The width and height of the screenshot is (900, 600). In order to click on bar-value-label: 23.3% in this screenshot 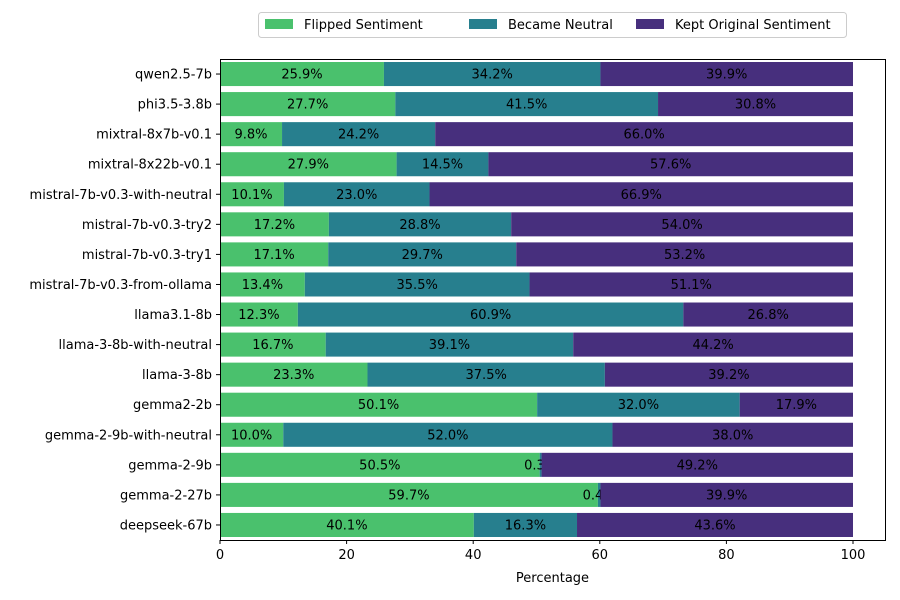, I will do `click(293, 375)`.